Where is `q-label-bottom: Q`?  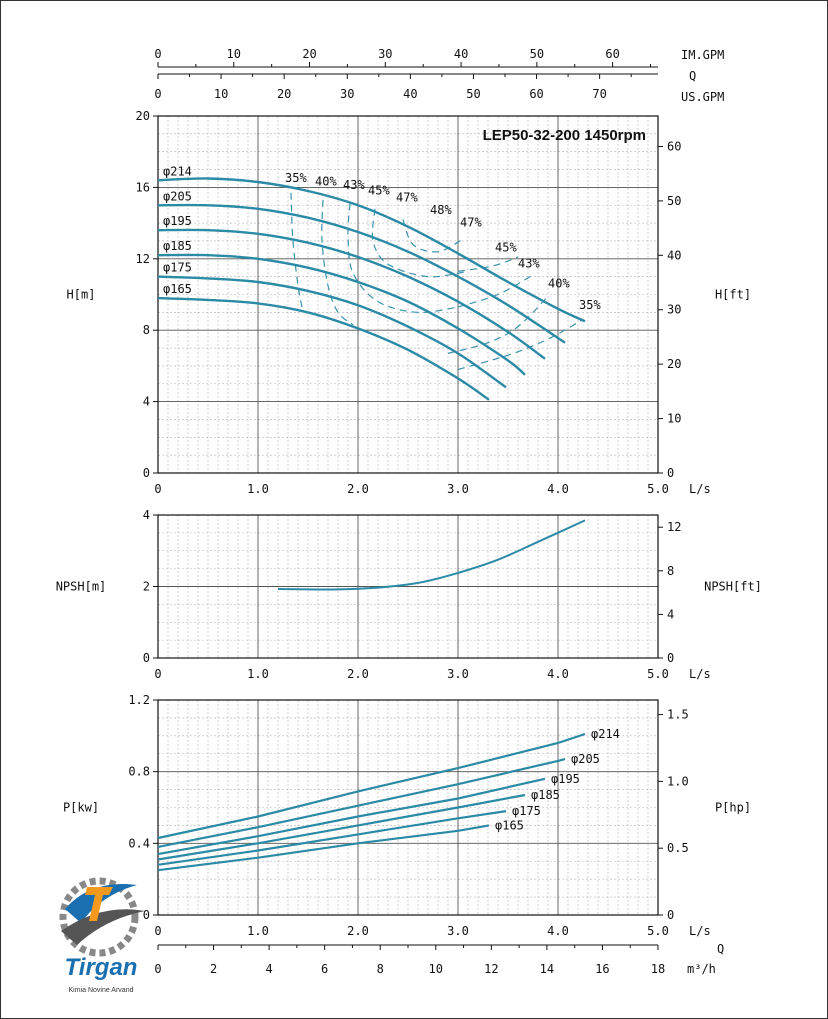 q-label-bottom: Q is located at coordinates (720, 949).